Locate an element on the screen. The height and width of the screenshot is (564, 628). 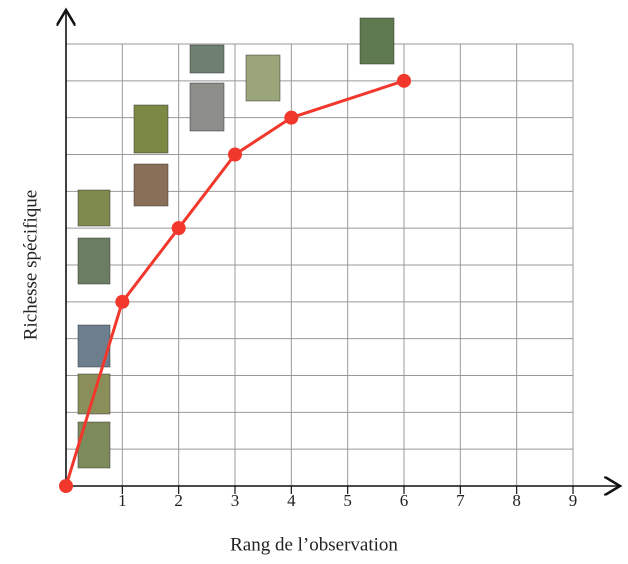
x-axis-label: Rang de l’observation is located at coordinates (314, 544).